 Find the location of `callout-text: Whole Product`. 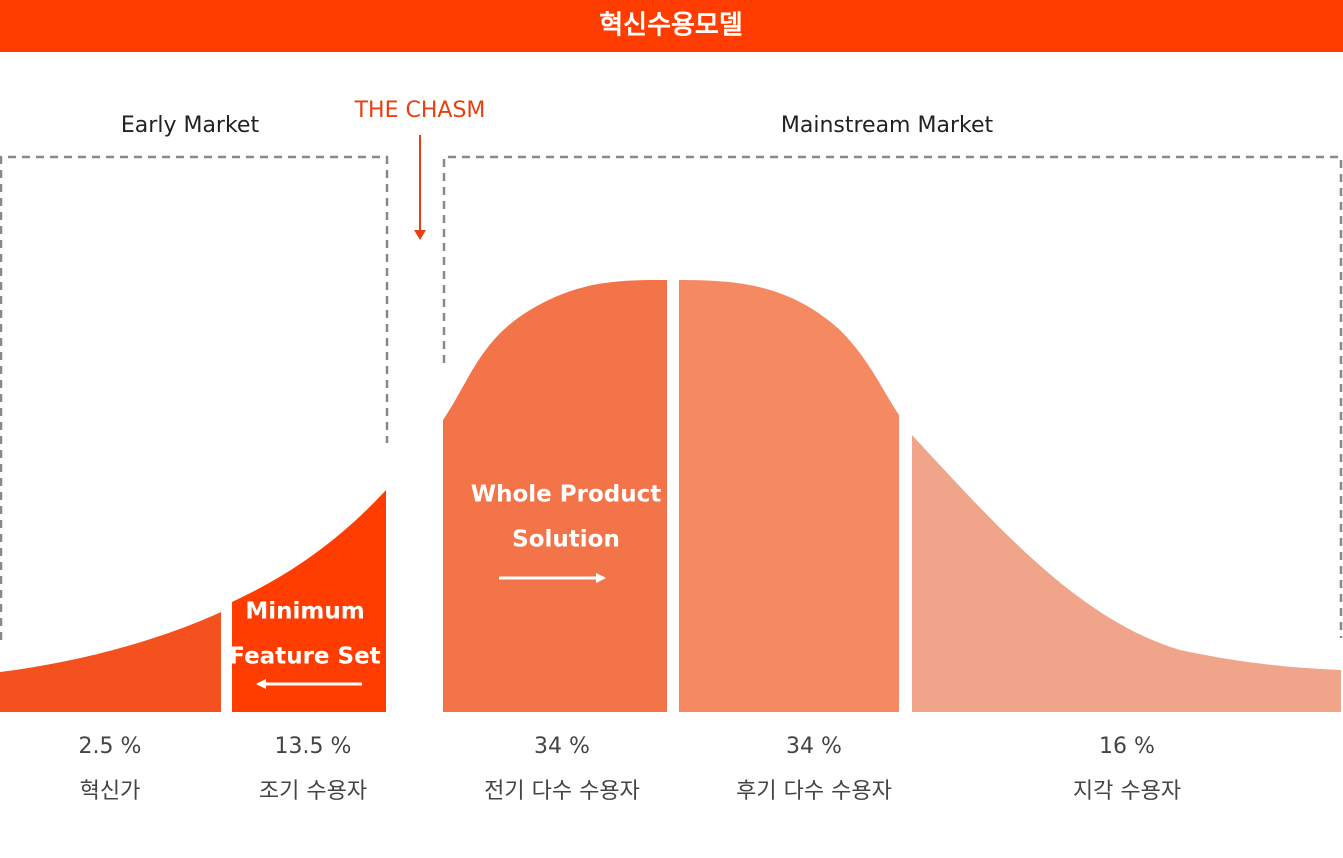

callout-text: Whole Product is located at coordinates (566, 495).